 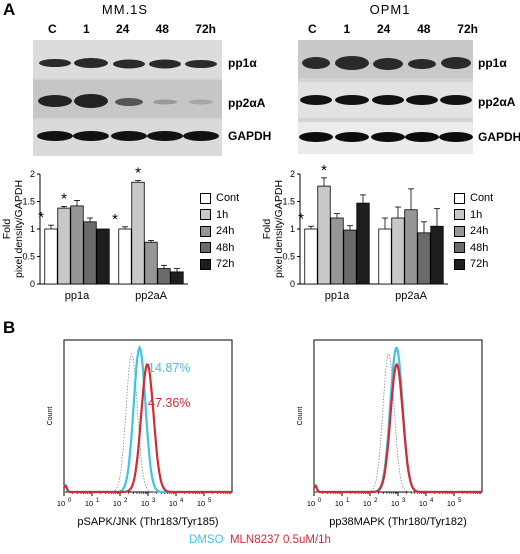 I want to click on y-tick-label: 0, so click(x=32, y=284).